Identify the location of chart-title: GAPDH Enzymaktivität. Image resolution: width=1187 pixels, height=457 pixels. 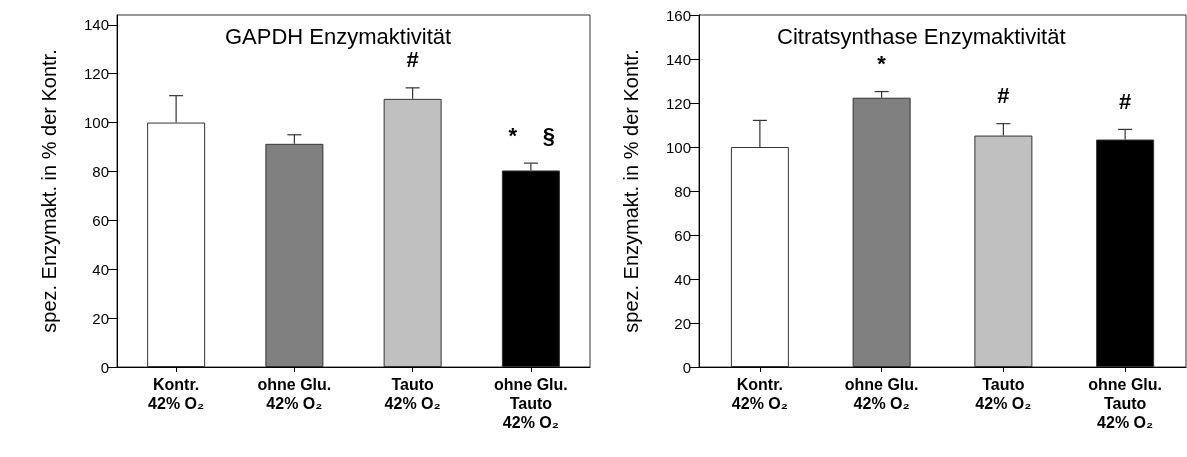
(338, 36).